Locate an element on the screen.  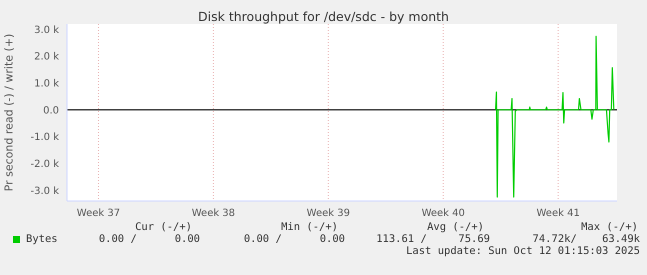
text: Cur (-/+) is located at coordinates (163, 227).